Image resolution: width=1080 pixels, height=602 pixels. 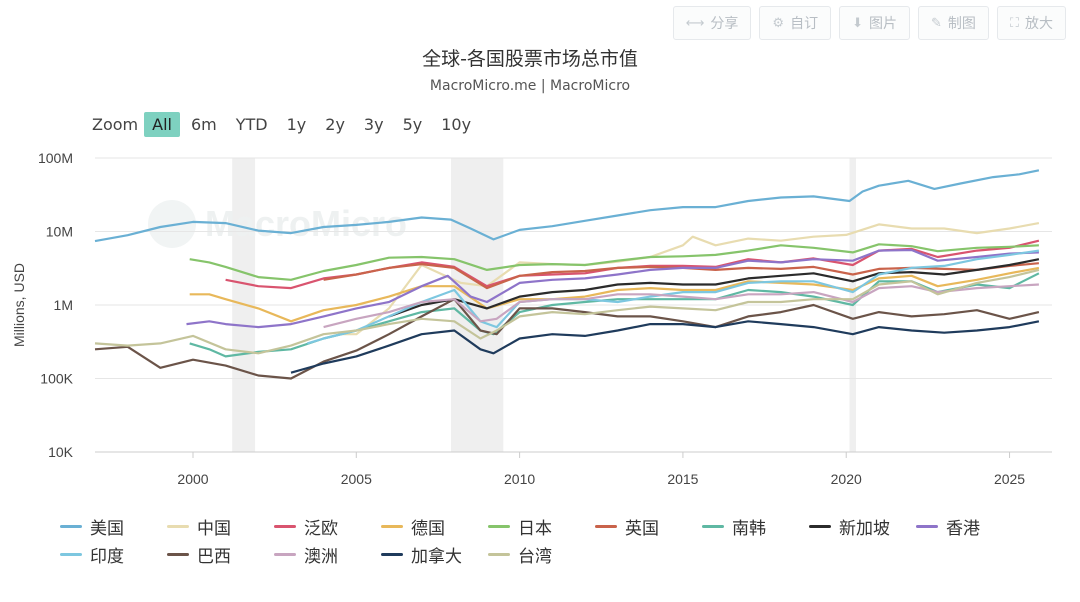 What do you see at coordinates (614, 262) in the screenshot?
I see `series-line-日本` at bounding box center [614, 262].